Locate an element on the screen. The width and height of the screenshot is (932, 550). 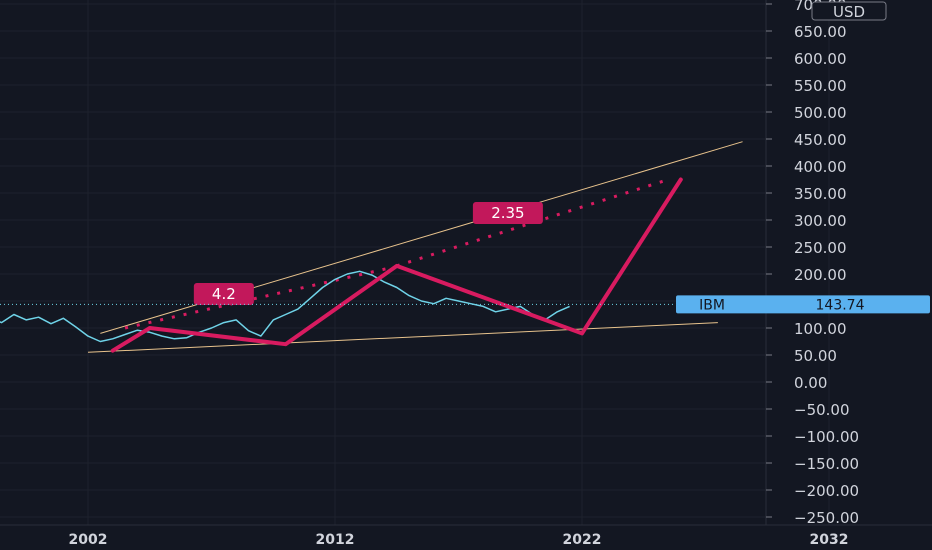
time-axis-label: 2022 is located at coordinates (582, 540).